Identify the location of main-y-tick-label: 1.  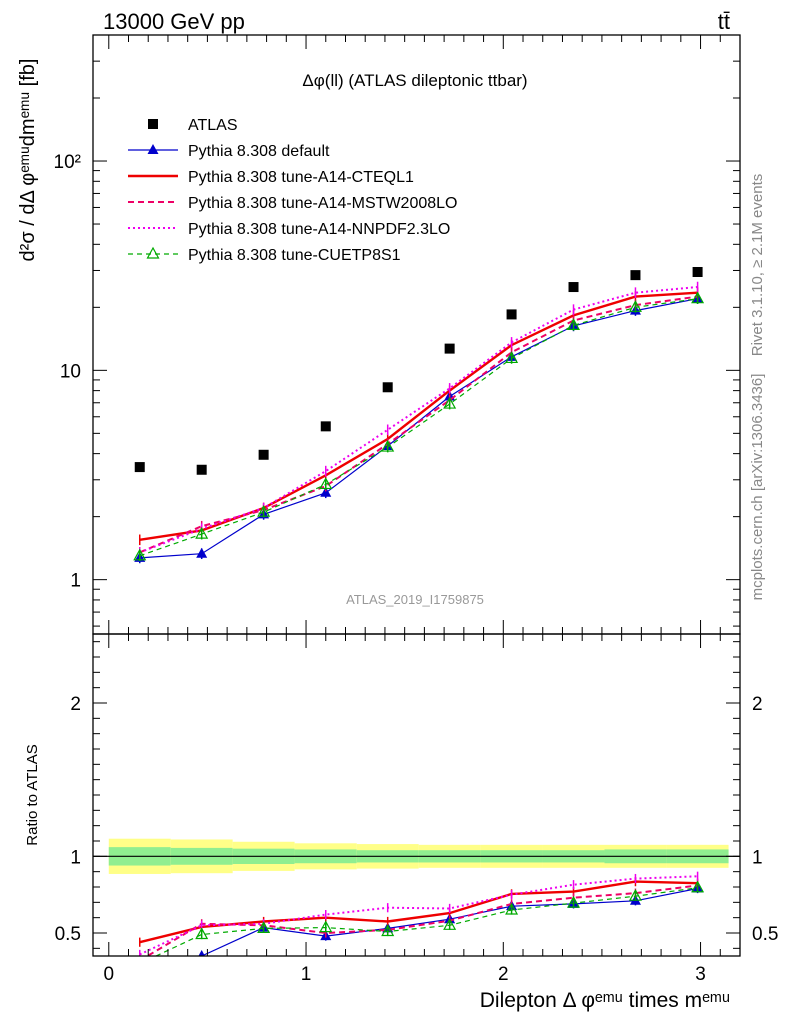
(75, 581).